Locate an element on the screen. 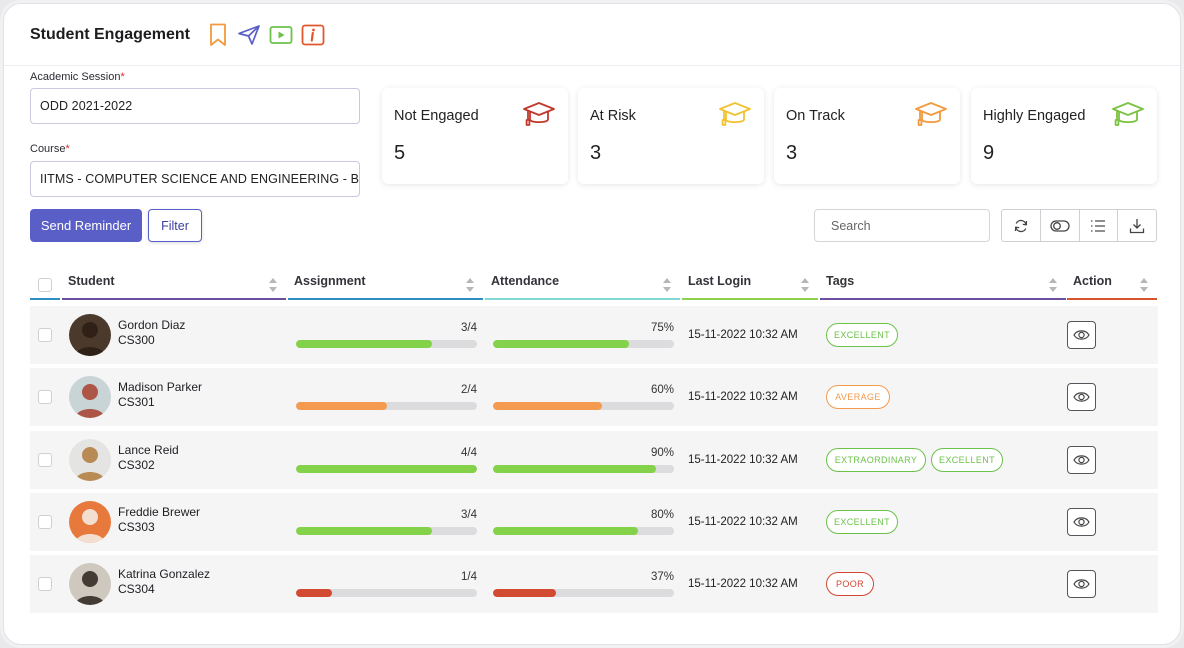  toggle-icon is located at coordinates (1060, 225).